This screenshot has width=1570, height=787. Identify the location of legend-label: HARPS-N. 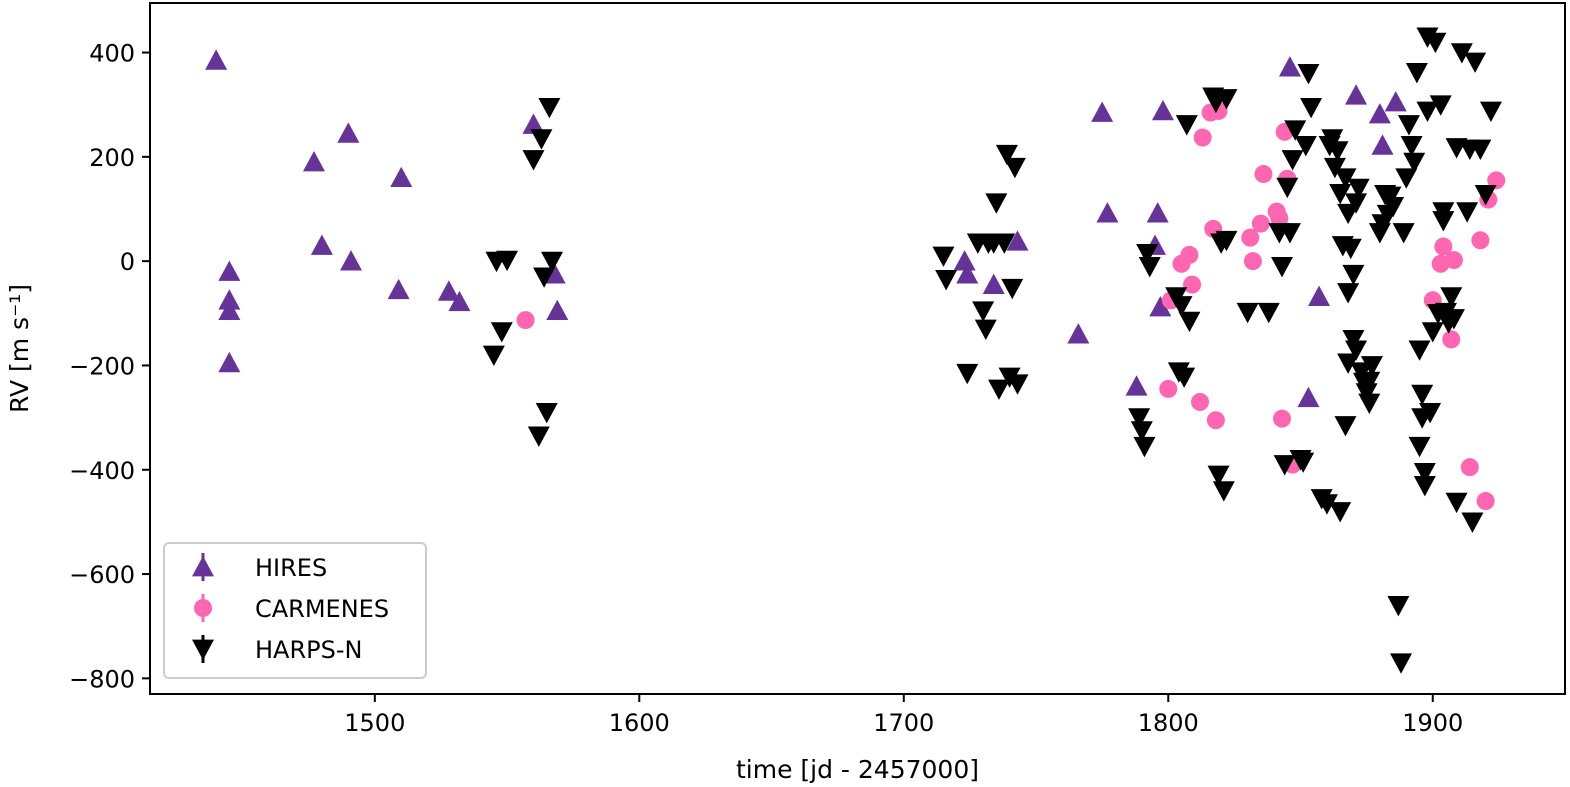
(308, 650).